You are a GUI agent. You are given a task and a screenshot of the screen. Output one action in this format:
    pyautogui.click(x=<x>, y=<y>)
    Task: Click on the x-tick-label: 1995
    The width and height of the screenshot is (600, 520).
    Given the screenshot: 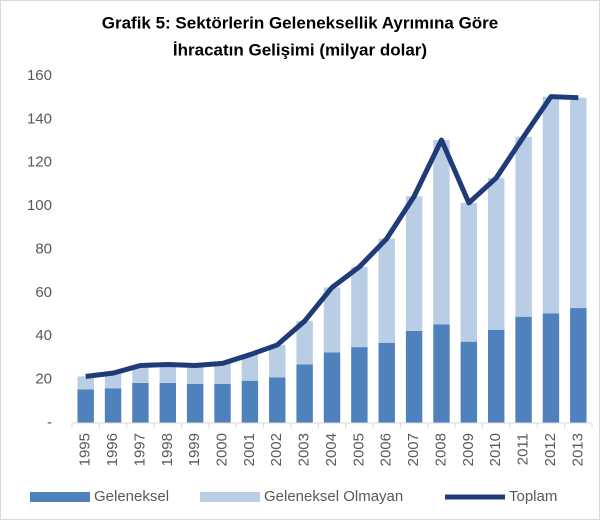 What is the action you would take?
    pyautogui.click(x=85, y=449)
    